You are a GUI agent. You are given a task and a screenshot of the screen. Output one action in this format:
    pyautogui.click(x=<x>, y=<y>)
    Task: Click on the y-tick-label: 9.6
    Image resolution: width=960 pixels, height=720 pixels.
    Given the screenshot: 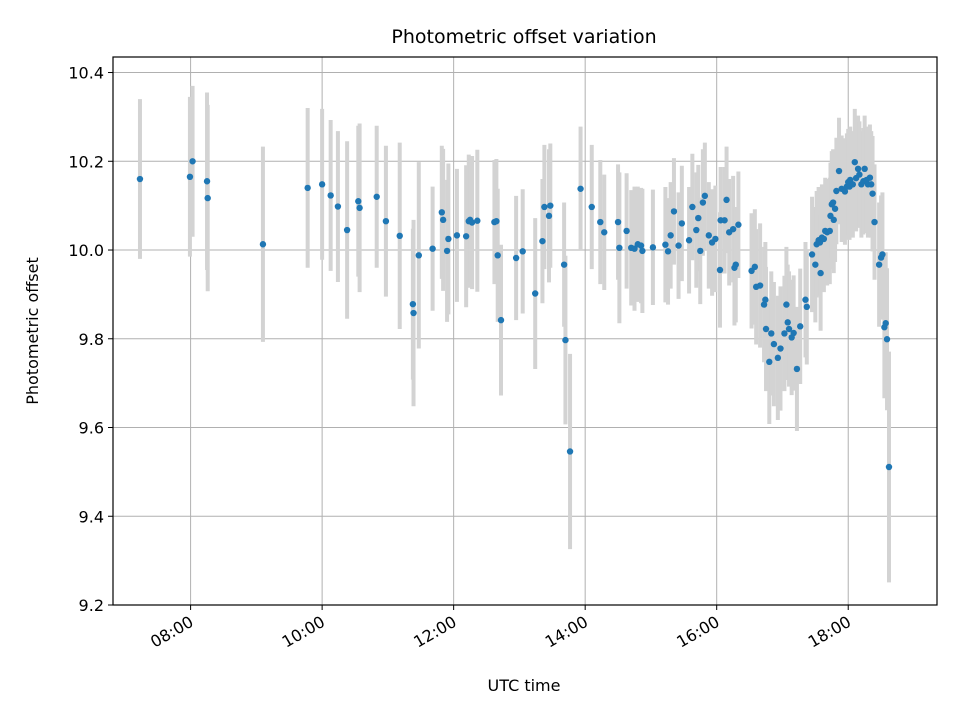 What is the action you would take?
    pyautogui.click(x=91, y=428)
    